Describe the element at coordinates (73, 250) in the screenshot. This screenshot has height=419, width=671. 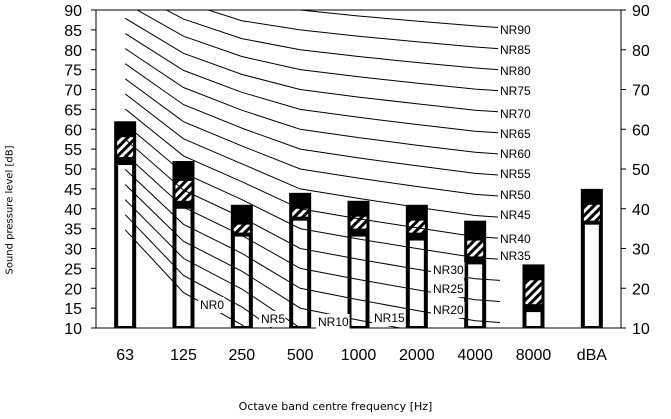
I see `y-tick-left: 30` at that location.